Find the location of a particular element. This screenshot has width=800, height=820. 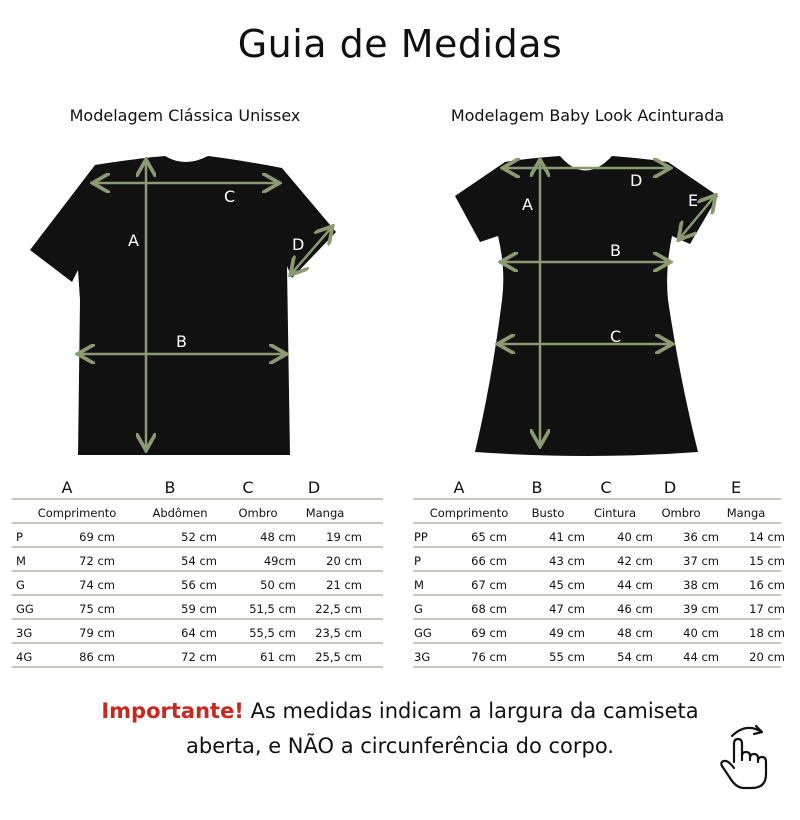

table-cell: 38 cm is located at coordinates (701, 585).